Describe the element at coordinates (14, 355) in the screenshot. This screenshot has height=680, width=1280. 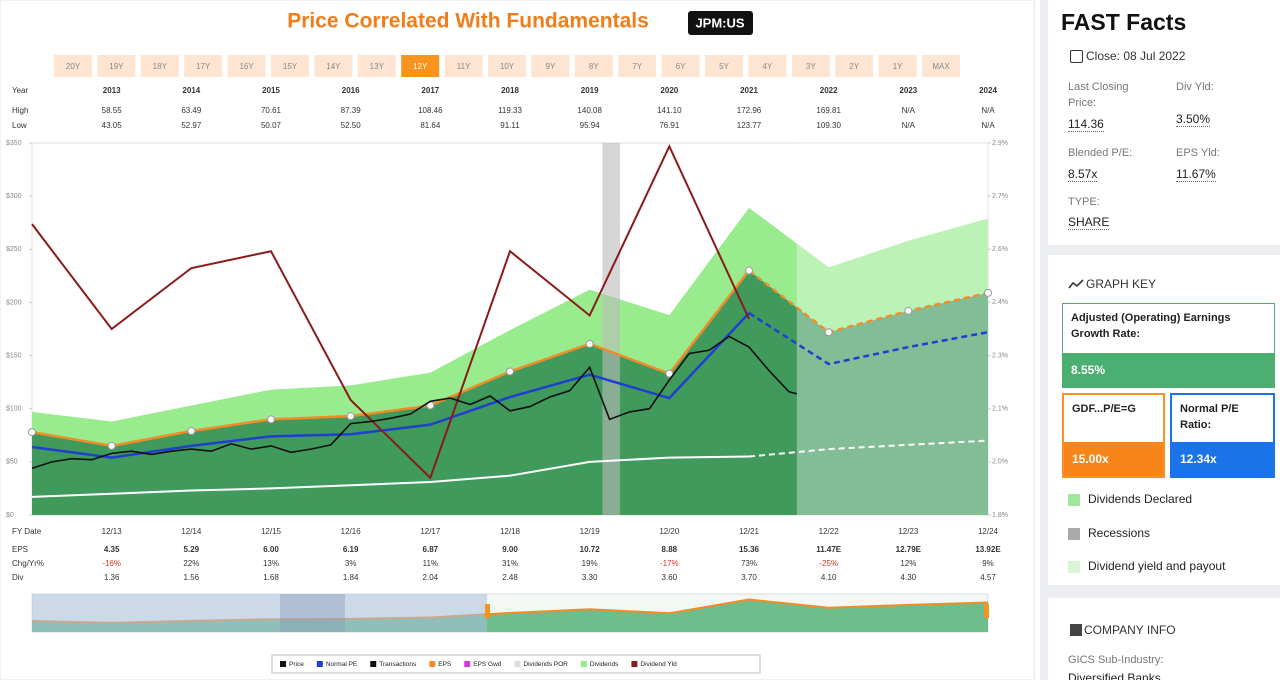
I see `y-tick-label: $150` at that location.